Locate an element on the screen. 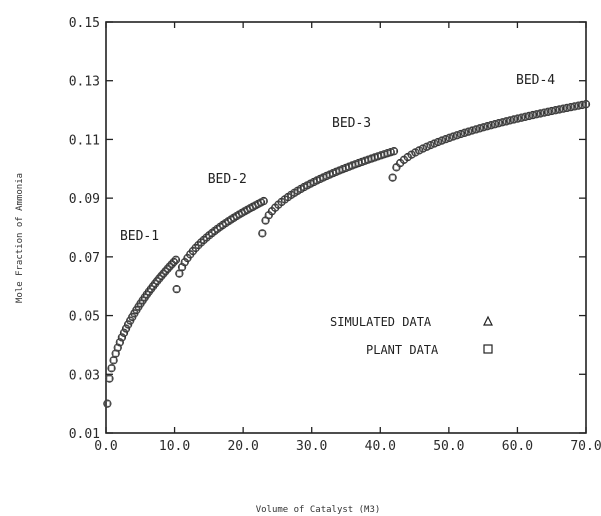  legend-marker-square is located at coordinates (488, 349).